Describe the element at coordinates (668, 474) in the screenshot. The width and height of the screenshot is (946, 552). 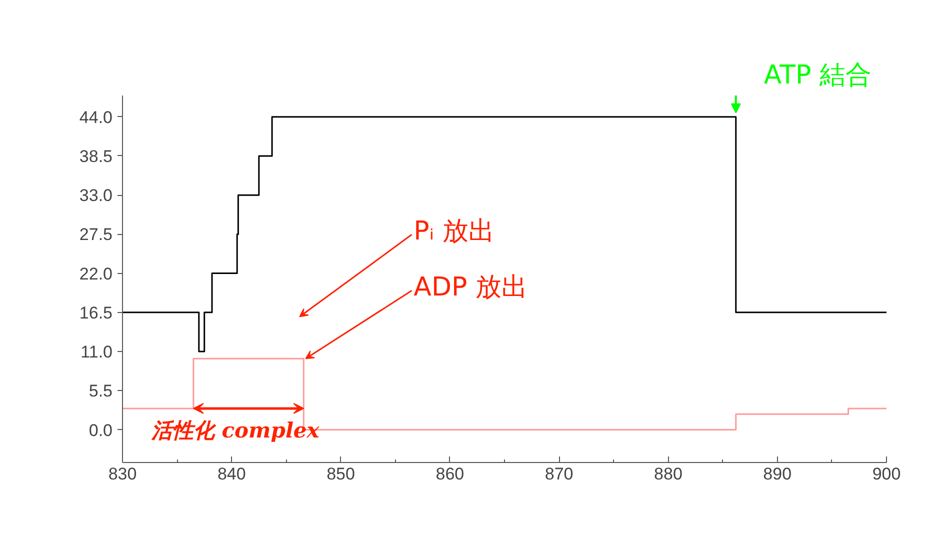
I see `x-tick-label: 880` at that location.